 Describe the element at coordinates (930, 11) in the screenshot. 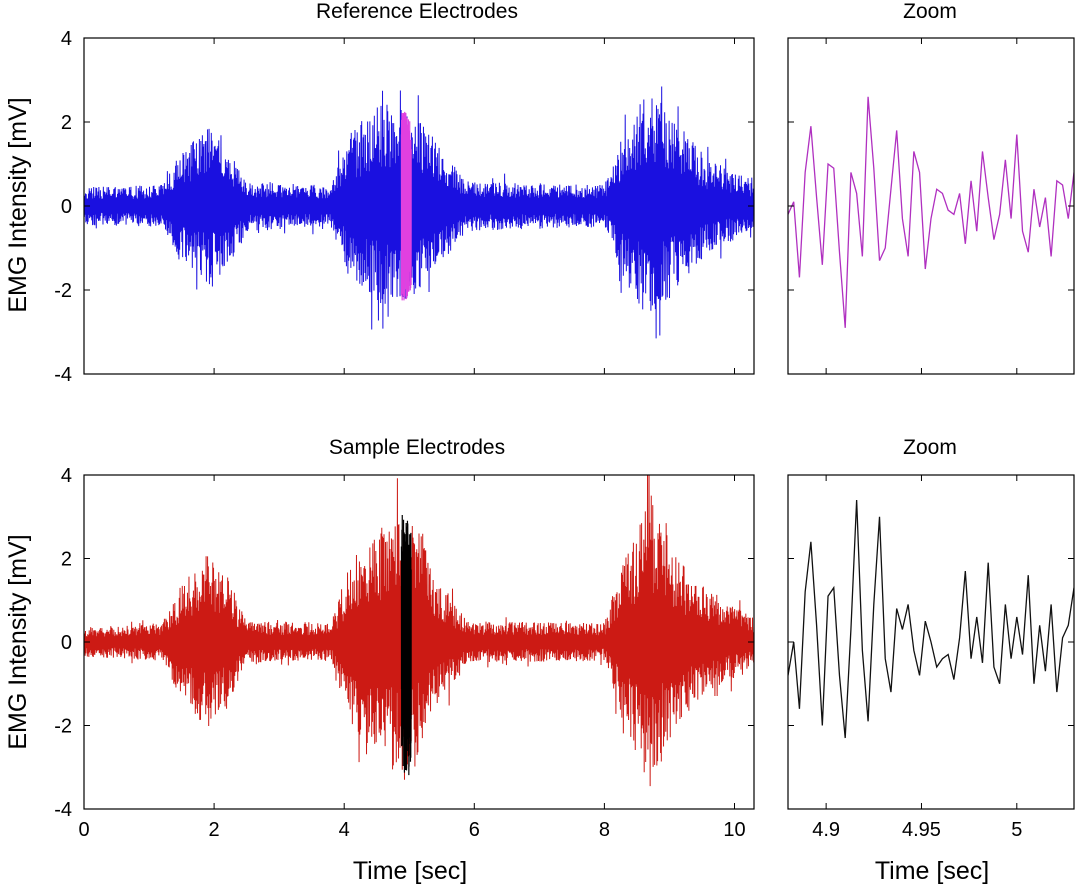

I see `panel-title-zoom-top: Zoom` at that location.